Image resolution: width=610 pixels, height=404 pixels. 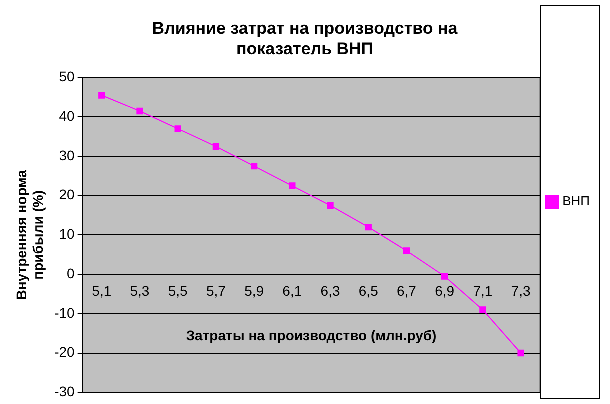 What do you see at coordinates (65, 391) in the screenshot?
I see `y-tick-label: -30` at bounding box center [65, 391].